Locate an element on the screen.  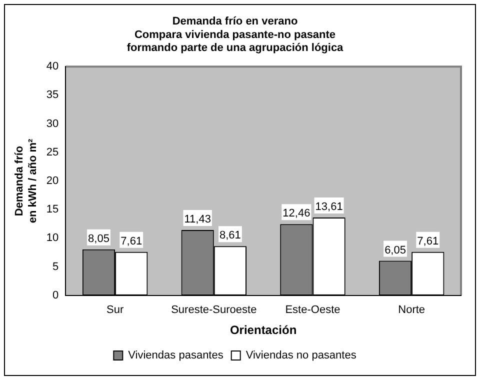
y-tick-label: 35 is located at coordinates (52, 95).